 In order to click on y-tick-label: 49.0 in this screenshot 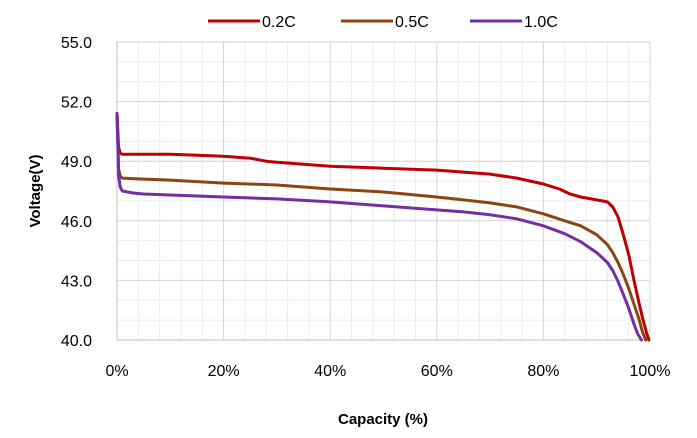, I will do `click(76, 162)`.